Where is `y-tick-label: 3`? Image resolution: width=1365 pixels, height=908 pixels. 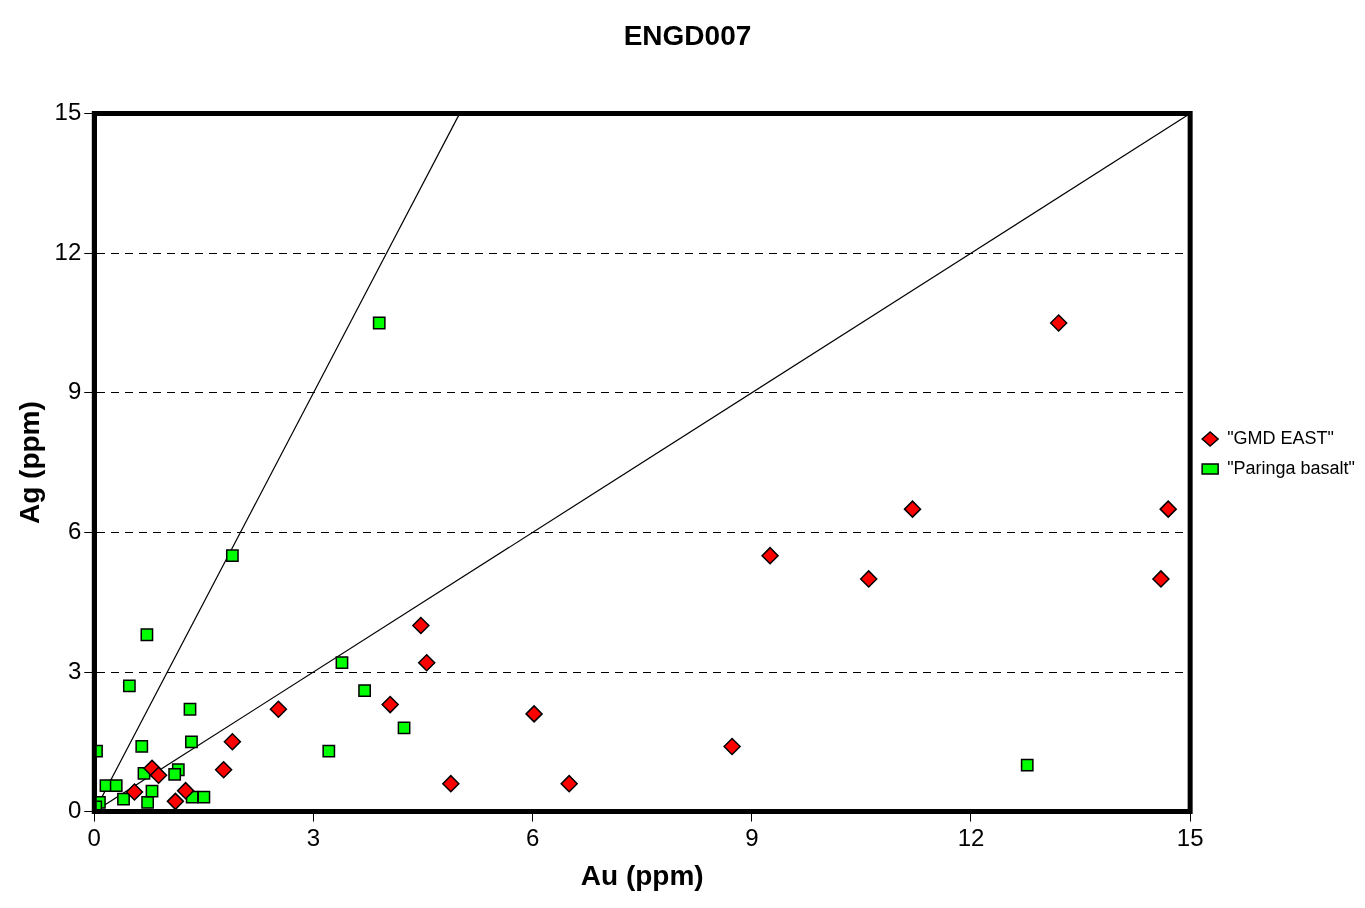
y-tick-label: 3 is located at coordinates (74, 670).